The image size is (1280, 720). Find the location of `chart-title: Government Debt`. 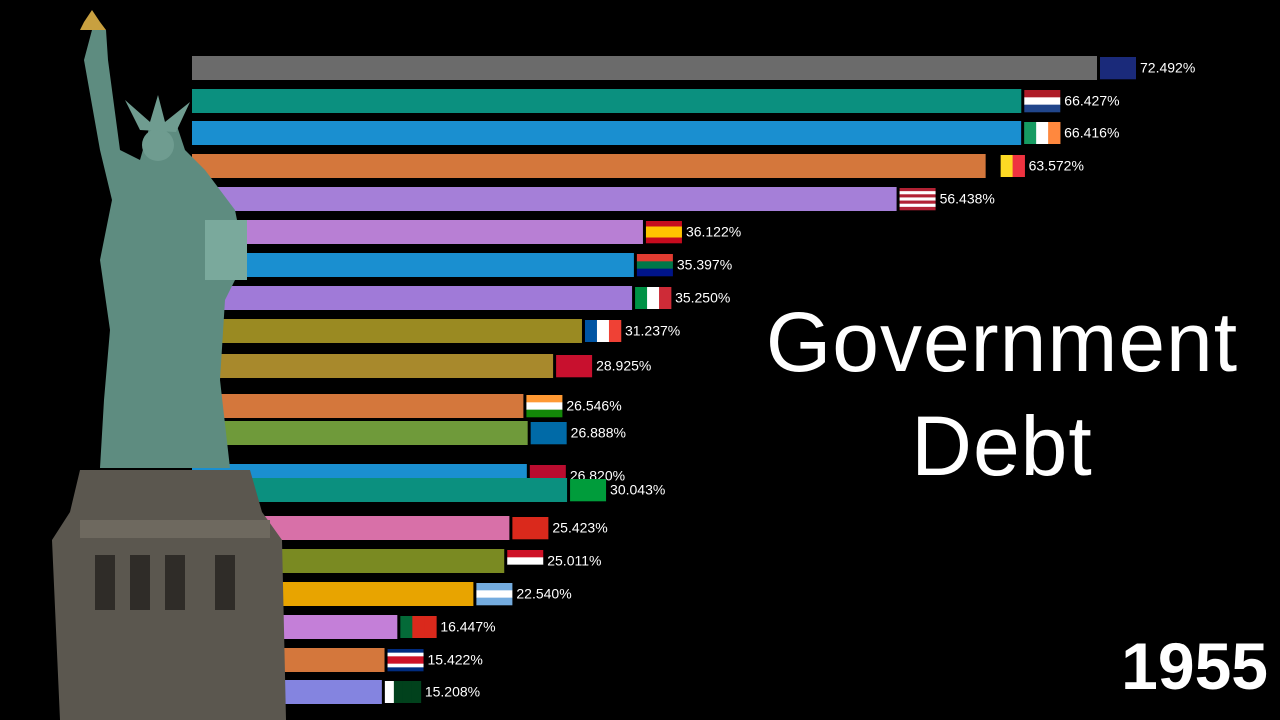

chart-title: Government Debt is located at coordinates (1002, 394).